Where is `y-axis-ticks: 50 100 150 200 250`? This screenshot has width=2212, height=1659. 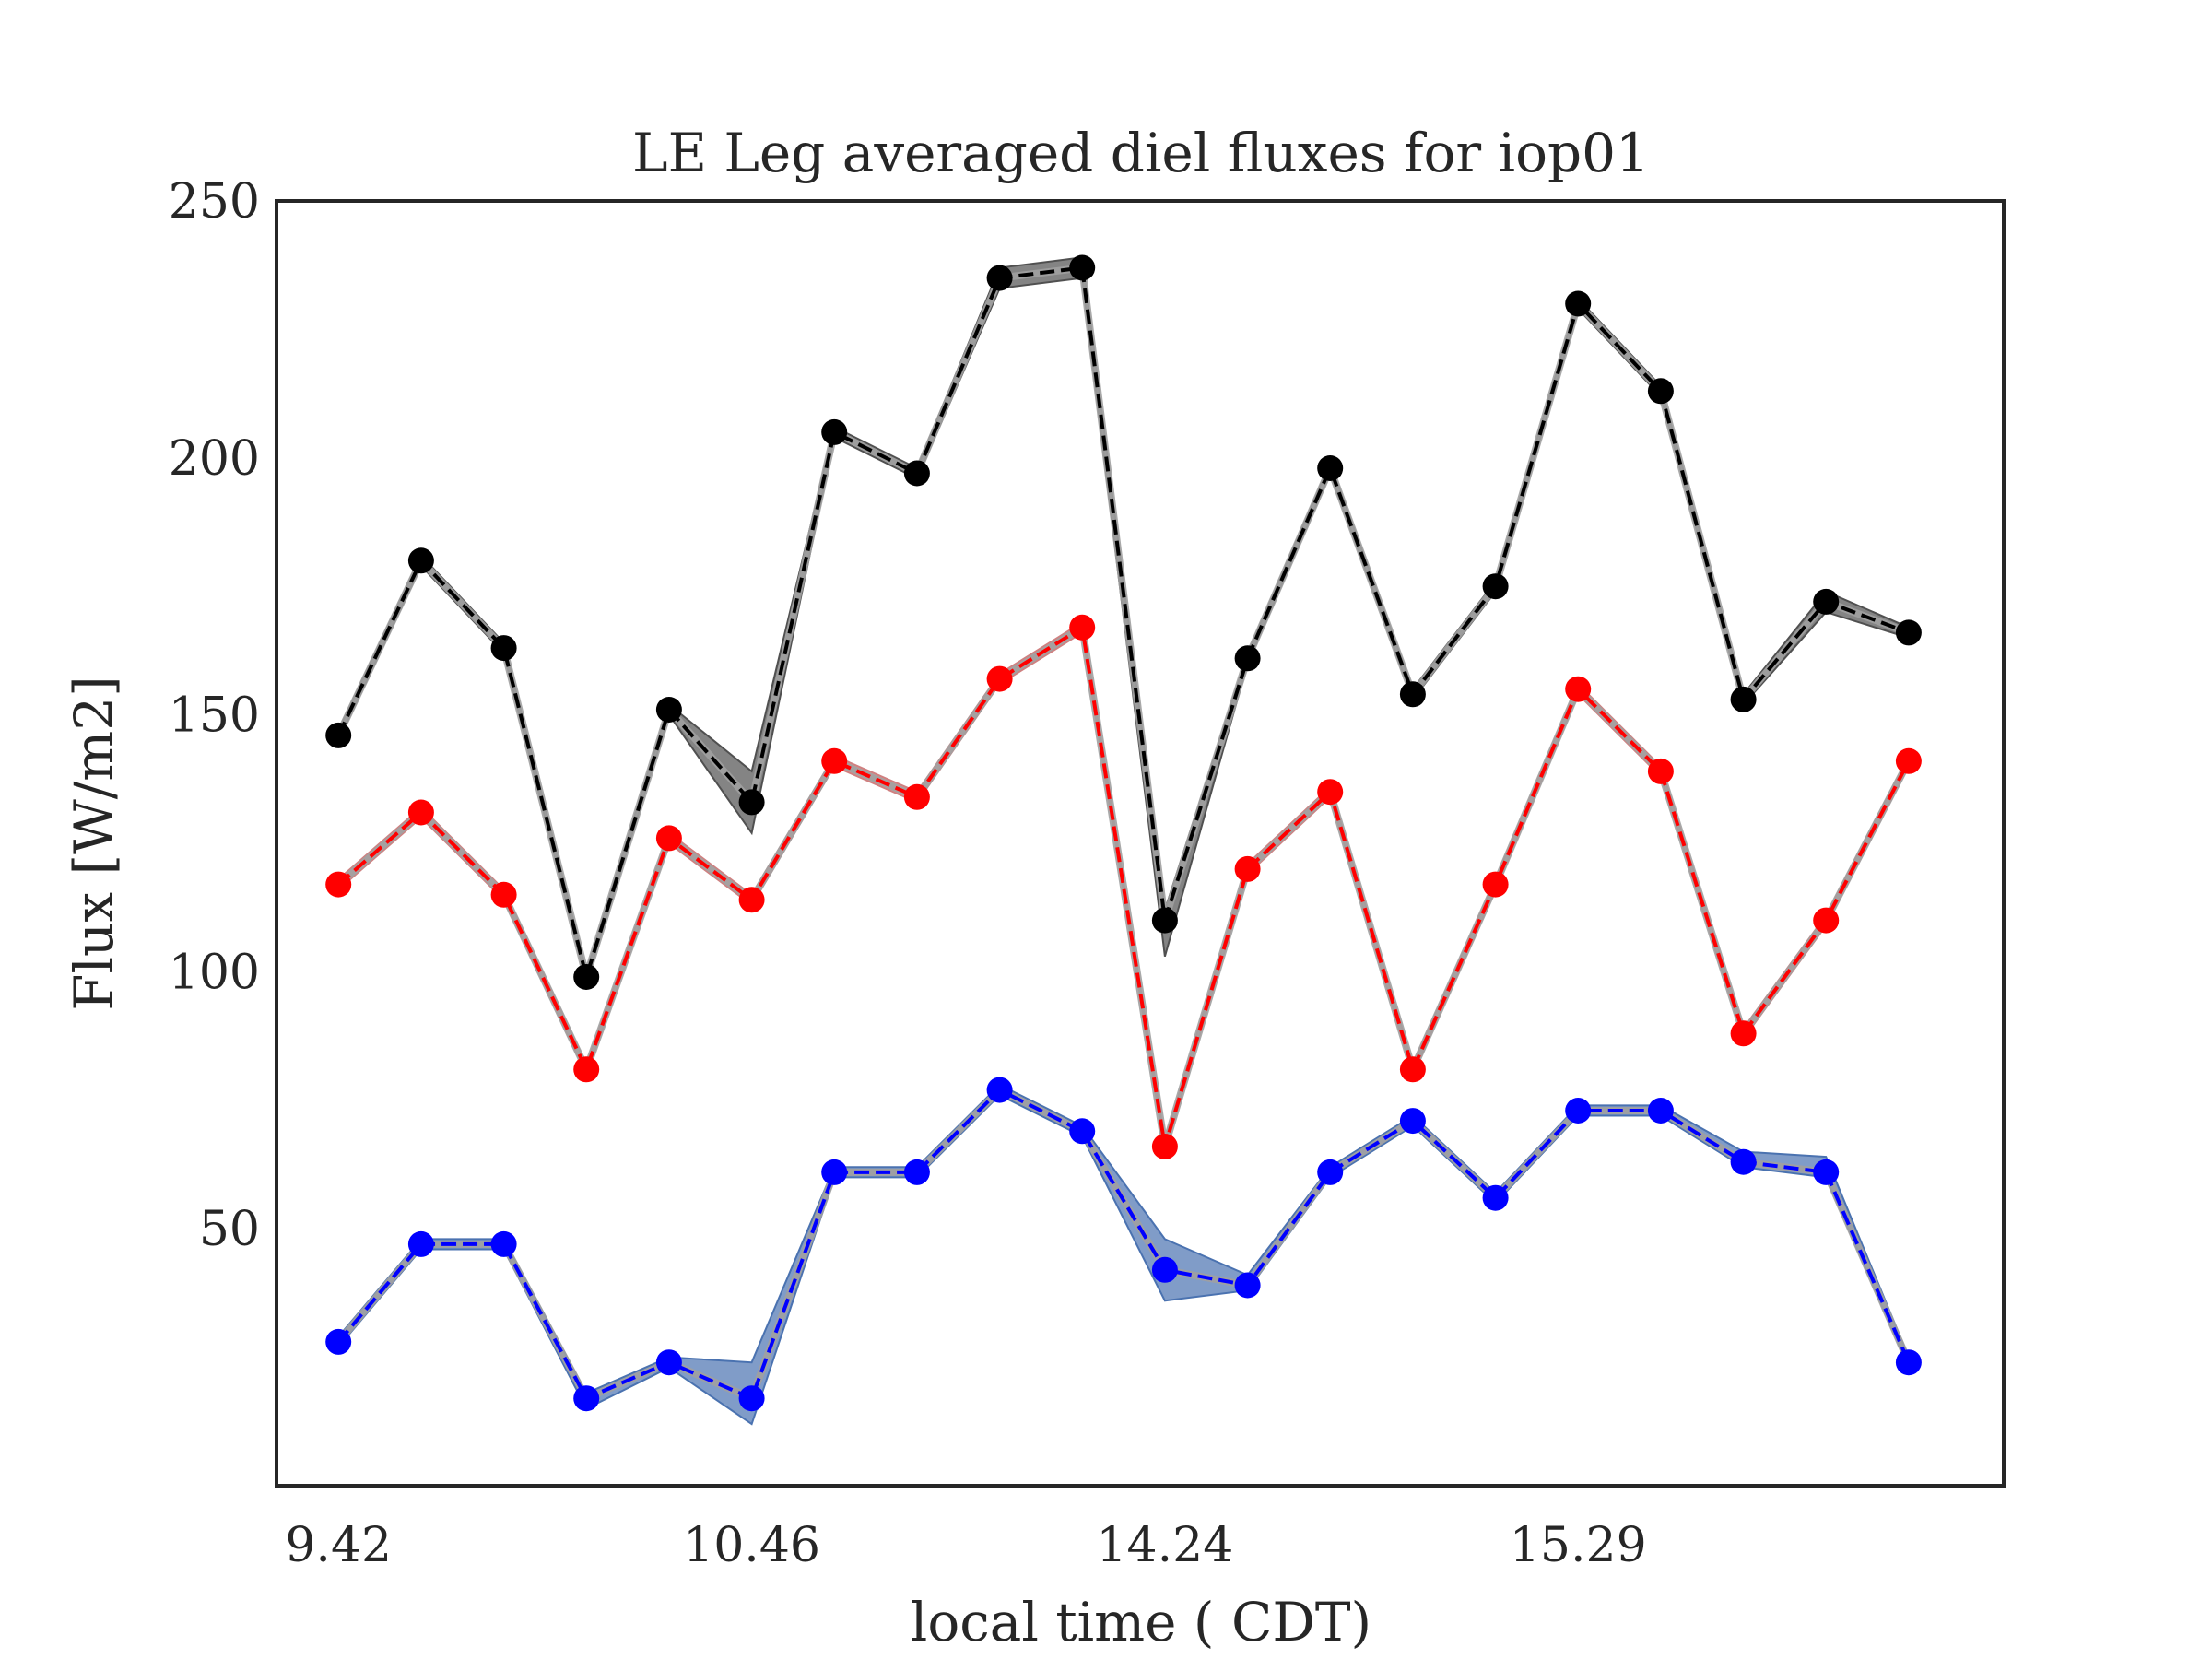 y-axis-ticks: 50 100 150 200 250 is located at coordinates (214, 715).